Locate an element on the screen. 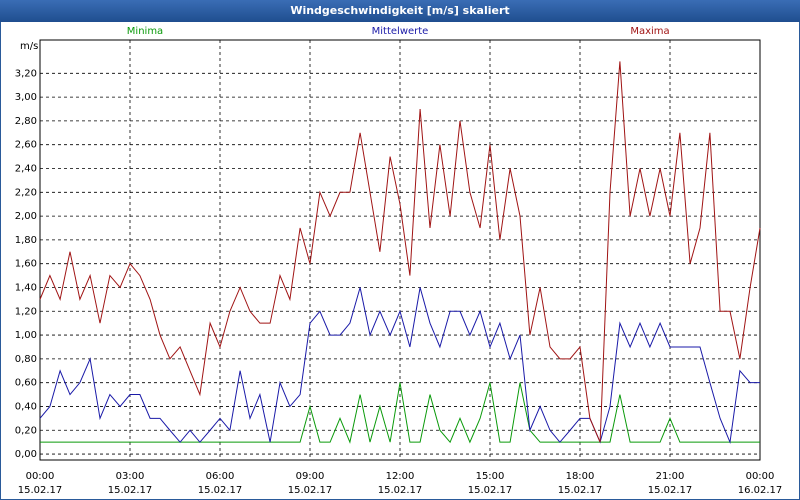 The width and height of the screenshot is (800, 500). y-tick-label: 1,60 is located at coordinates (26, 264).